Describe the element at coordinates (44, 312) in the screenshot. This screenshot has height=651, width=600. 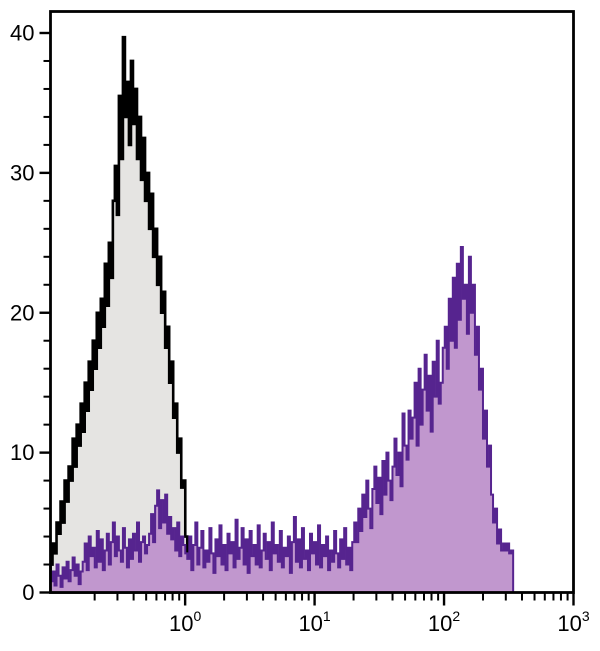
I see `y-axis-ticks` at that location.